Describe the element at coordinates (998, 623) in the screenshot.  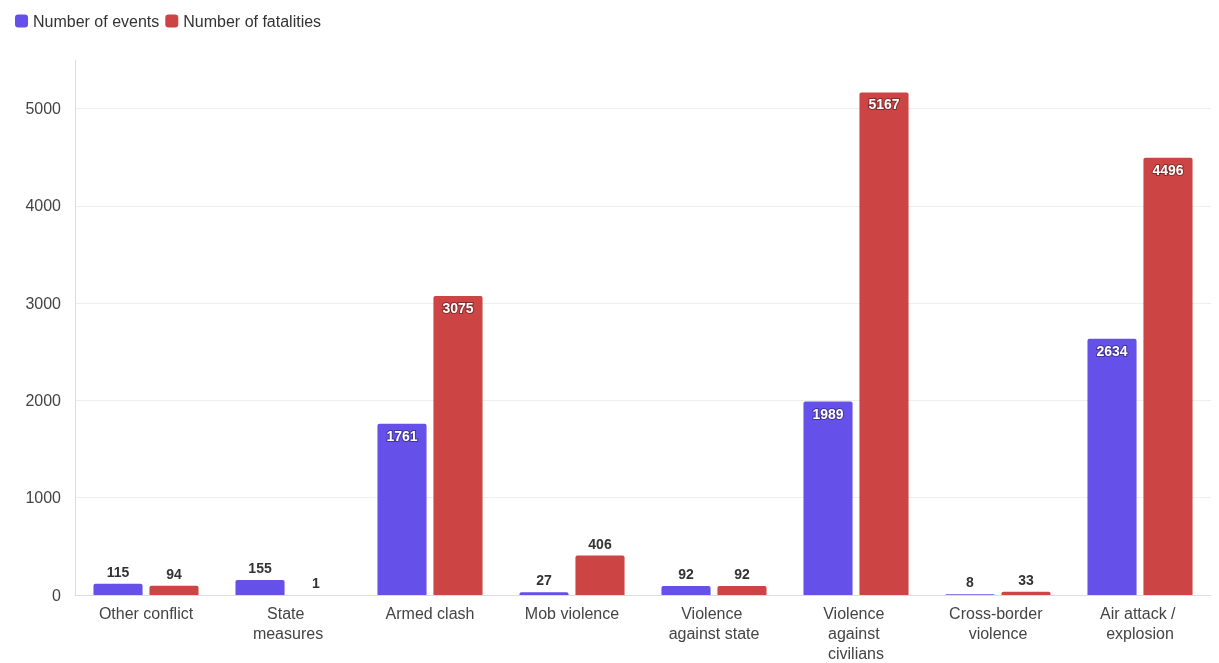
I see `x-tick-label: Cross-border violence` at that location.